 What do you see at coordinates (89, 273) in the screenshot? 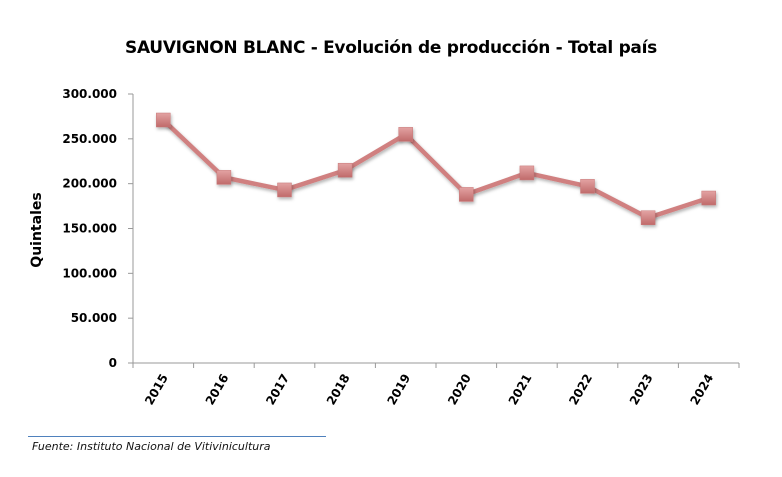
I see `y-tick-label: 100.000` at bounding box center [89, 273].